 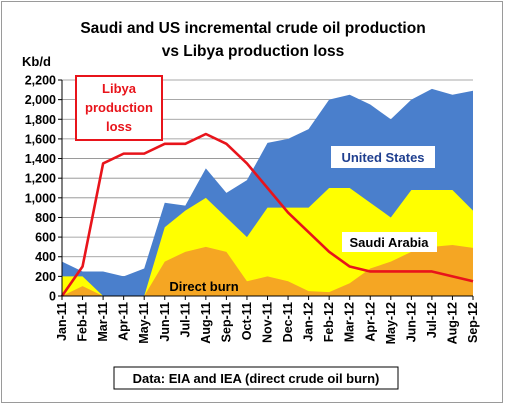 What do you see at coordinates (40, 159) in the screenshot?
I see `y-tick-label: 1,400` at bounding box center [40, 159].